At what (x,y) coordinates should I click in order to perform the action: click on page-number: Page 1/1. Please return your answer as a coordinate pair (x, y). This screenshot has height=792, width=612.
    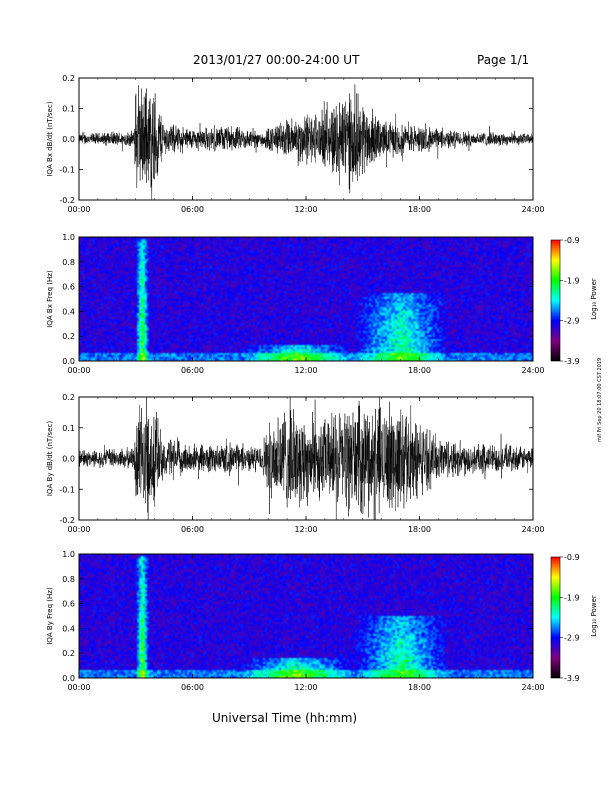
    Looking at the image, I should click on (503, 60).